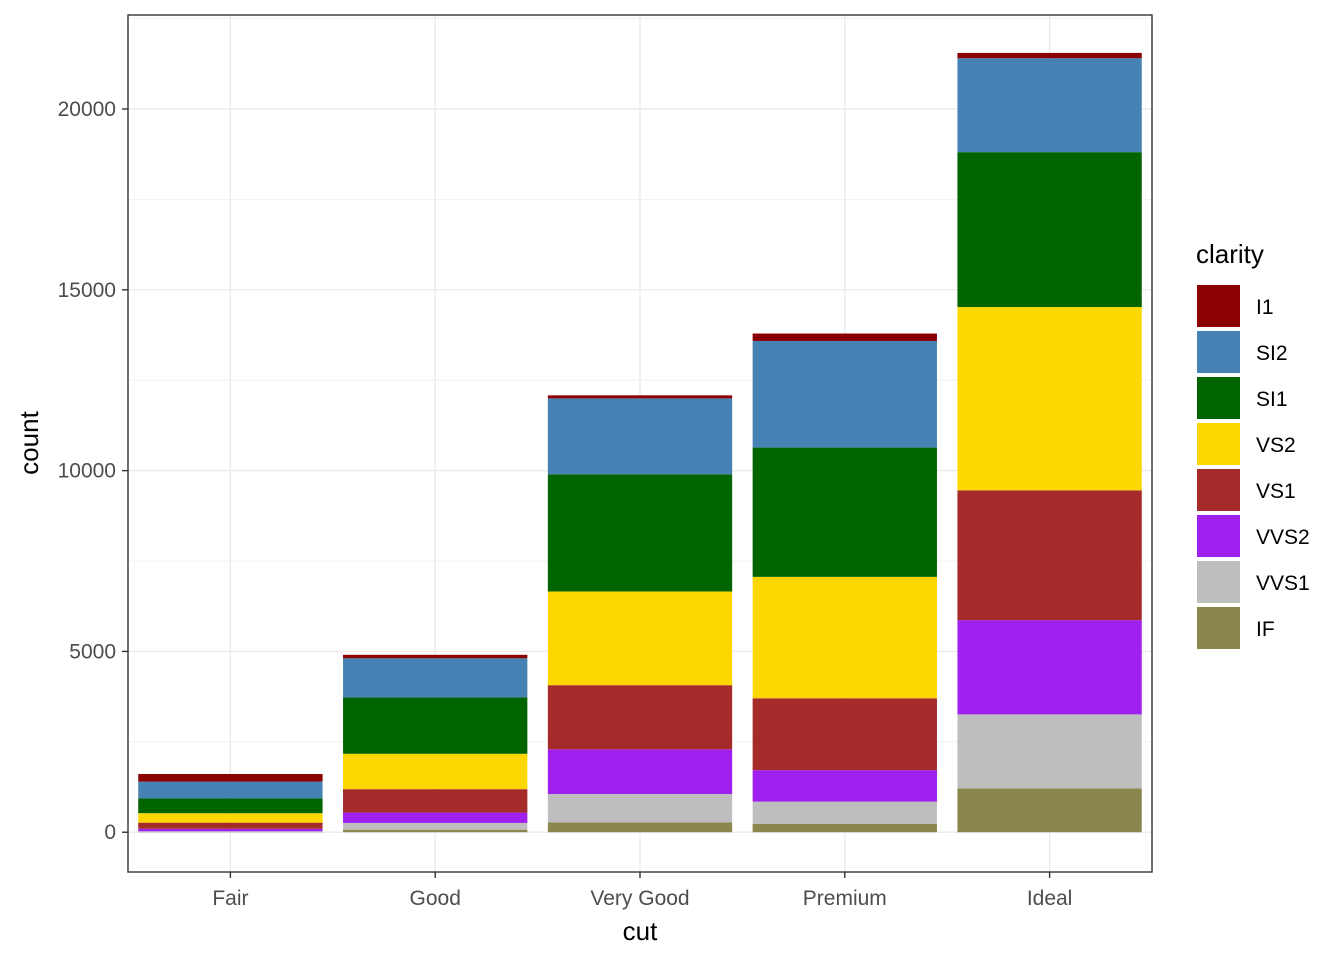 The height and width of the screenshot is (960, 1344). I want to click on bar-segment-good-si1, so click(435, 725).